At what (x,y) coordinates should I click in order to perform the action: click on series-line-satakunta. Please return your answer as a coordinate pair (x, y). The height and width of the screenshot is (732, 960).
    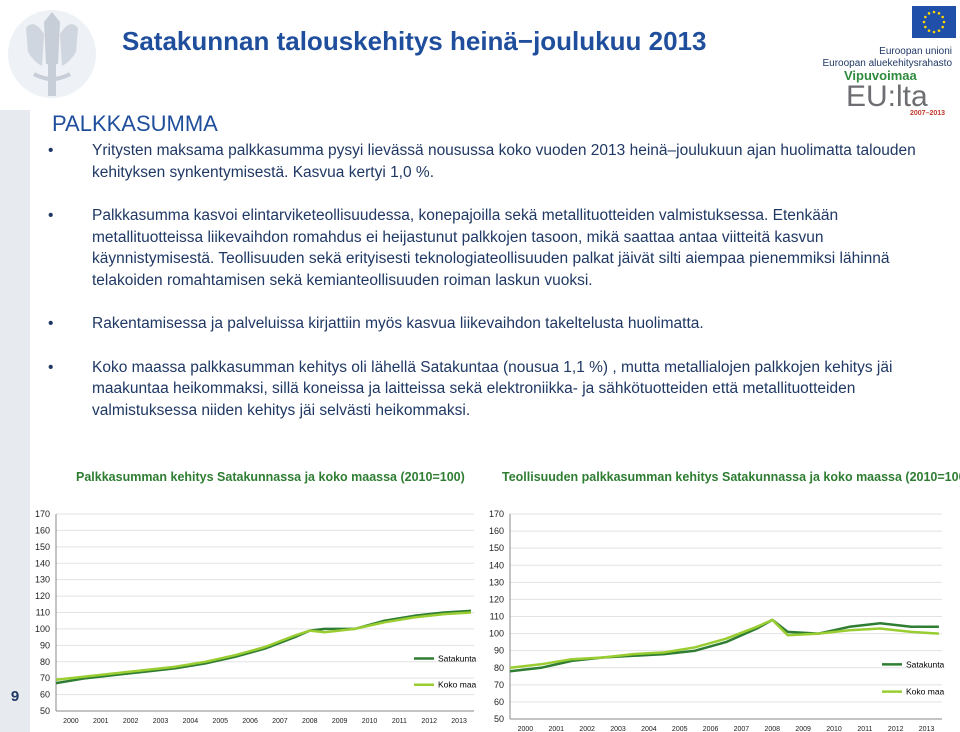
    Looking at the image, I should click on (263, 647).